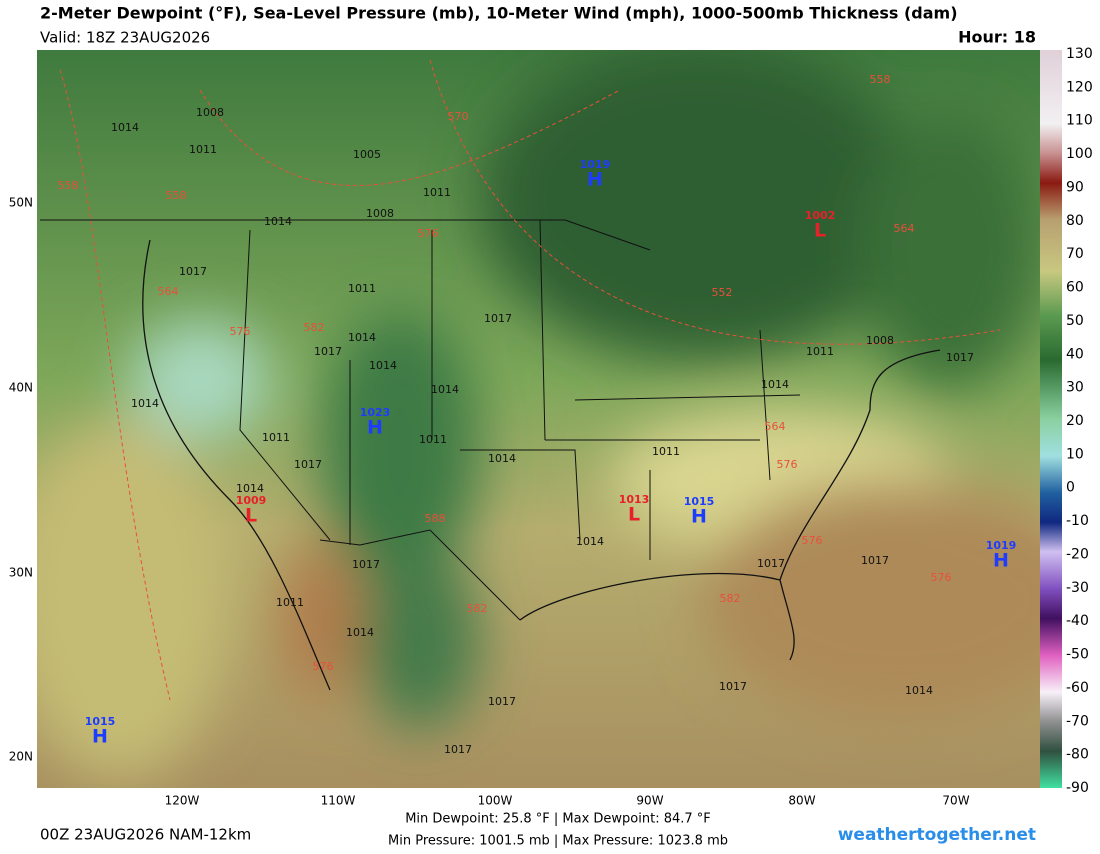 The image size is (1100, 854). What do you see at coordinates (125, 38) in the screenshot?
I see `valid-time: Valid: 18Z 23AUG2026` at bounding box center [125, 38].